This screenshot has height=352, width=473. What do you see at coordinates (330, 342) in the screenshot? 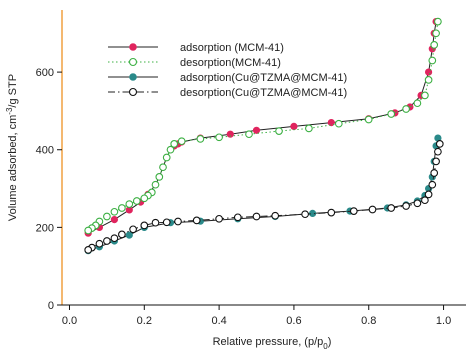
I see `x-axis-label-end: )` at bounding box center [330, 342].